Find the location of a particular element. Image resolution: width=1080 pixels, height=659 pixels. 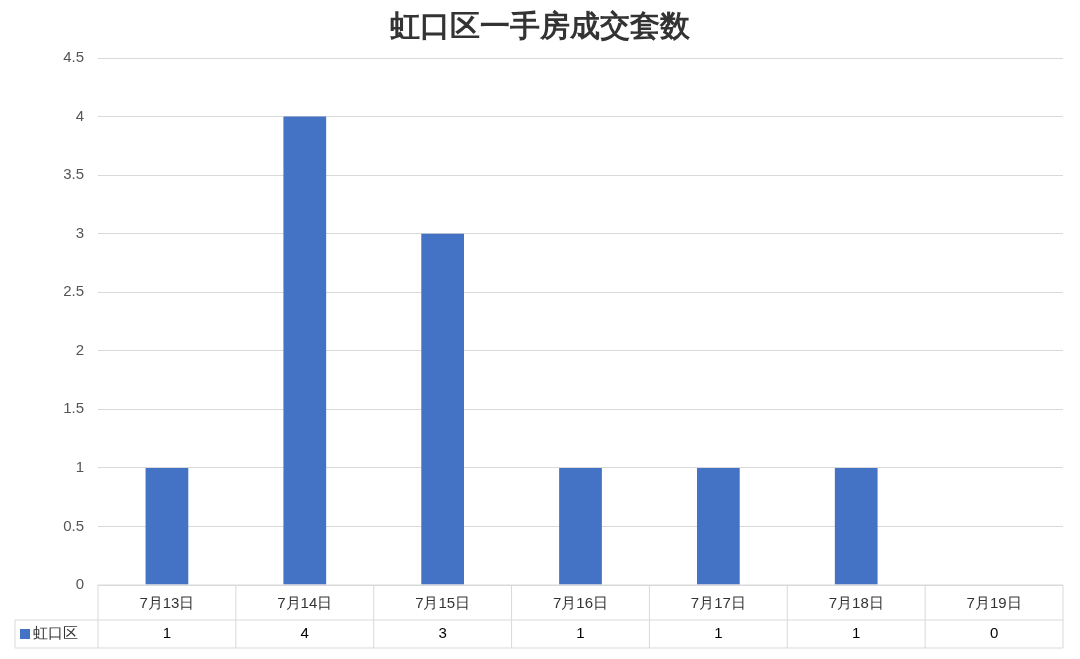

x-tick-label: 7月19日 is located at coordinates (994, 603).